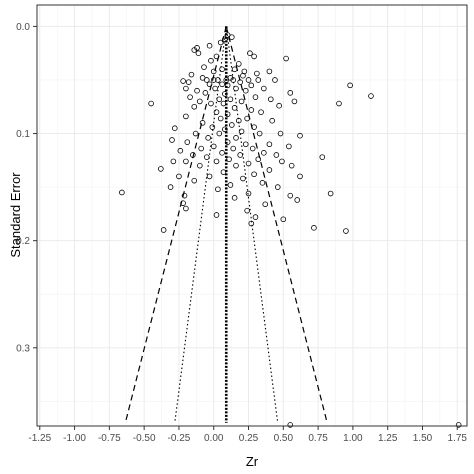 Image resolution: width=474 pixels, height=474 pixels. Describe the element at coordinates (252, 461) in the screenshot. I see `x-axis-title: Zr` at that location.